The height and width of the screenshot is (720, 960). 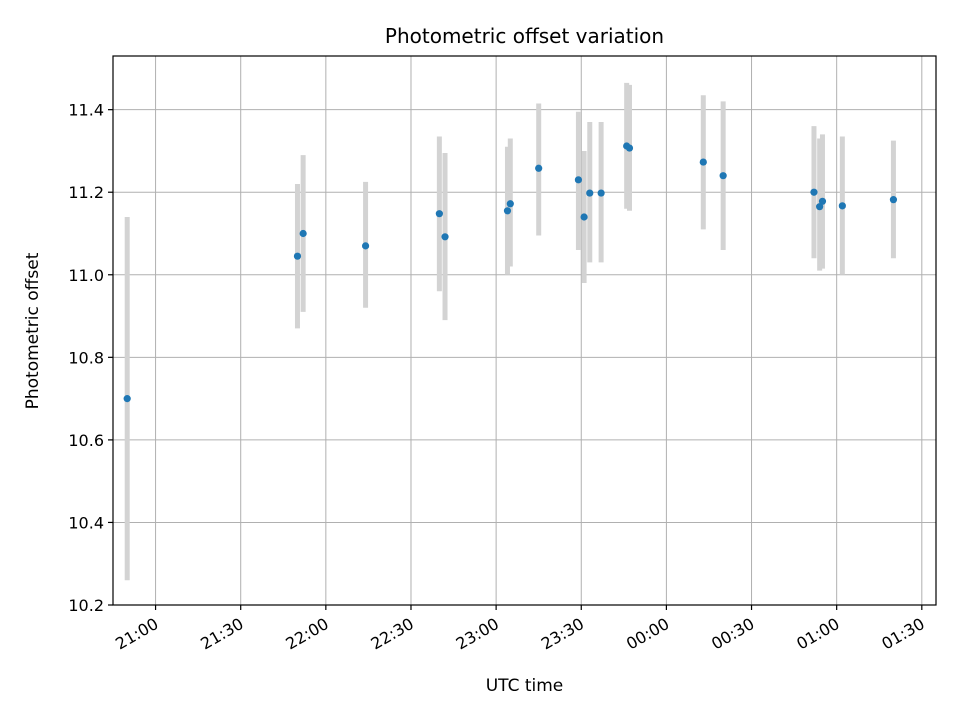 What do you see at coordinates (33, 330) in the screenshot?
I see `y-axis-label: Photometric offset` at bounding box center [33, 330].